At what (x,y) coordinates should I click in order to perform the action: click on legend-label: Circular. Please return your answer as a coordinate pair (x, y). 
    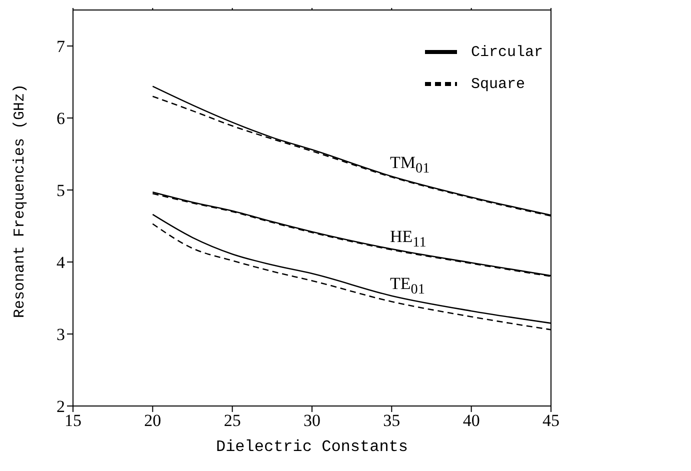
    Looking at the image, I should click on (506, 52).